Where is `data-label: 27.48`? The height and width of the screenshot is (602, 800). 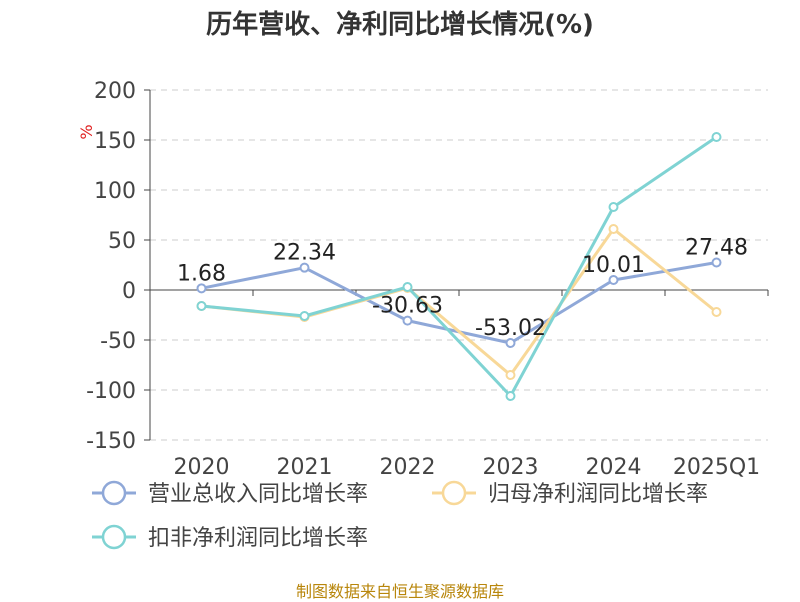 data-label: 27.48 is located at coordinates (716, 248).